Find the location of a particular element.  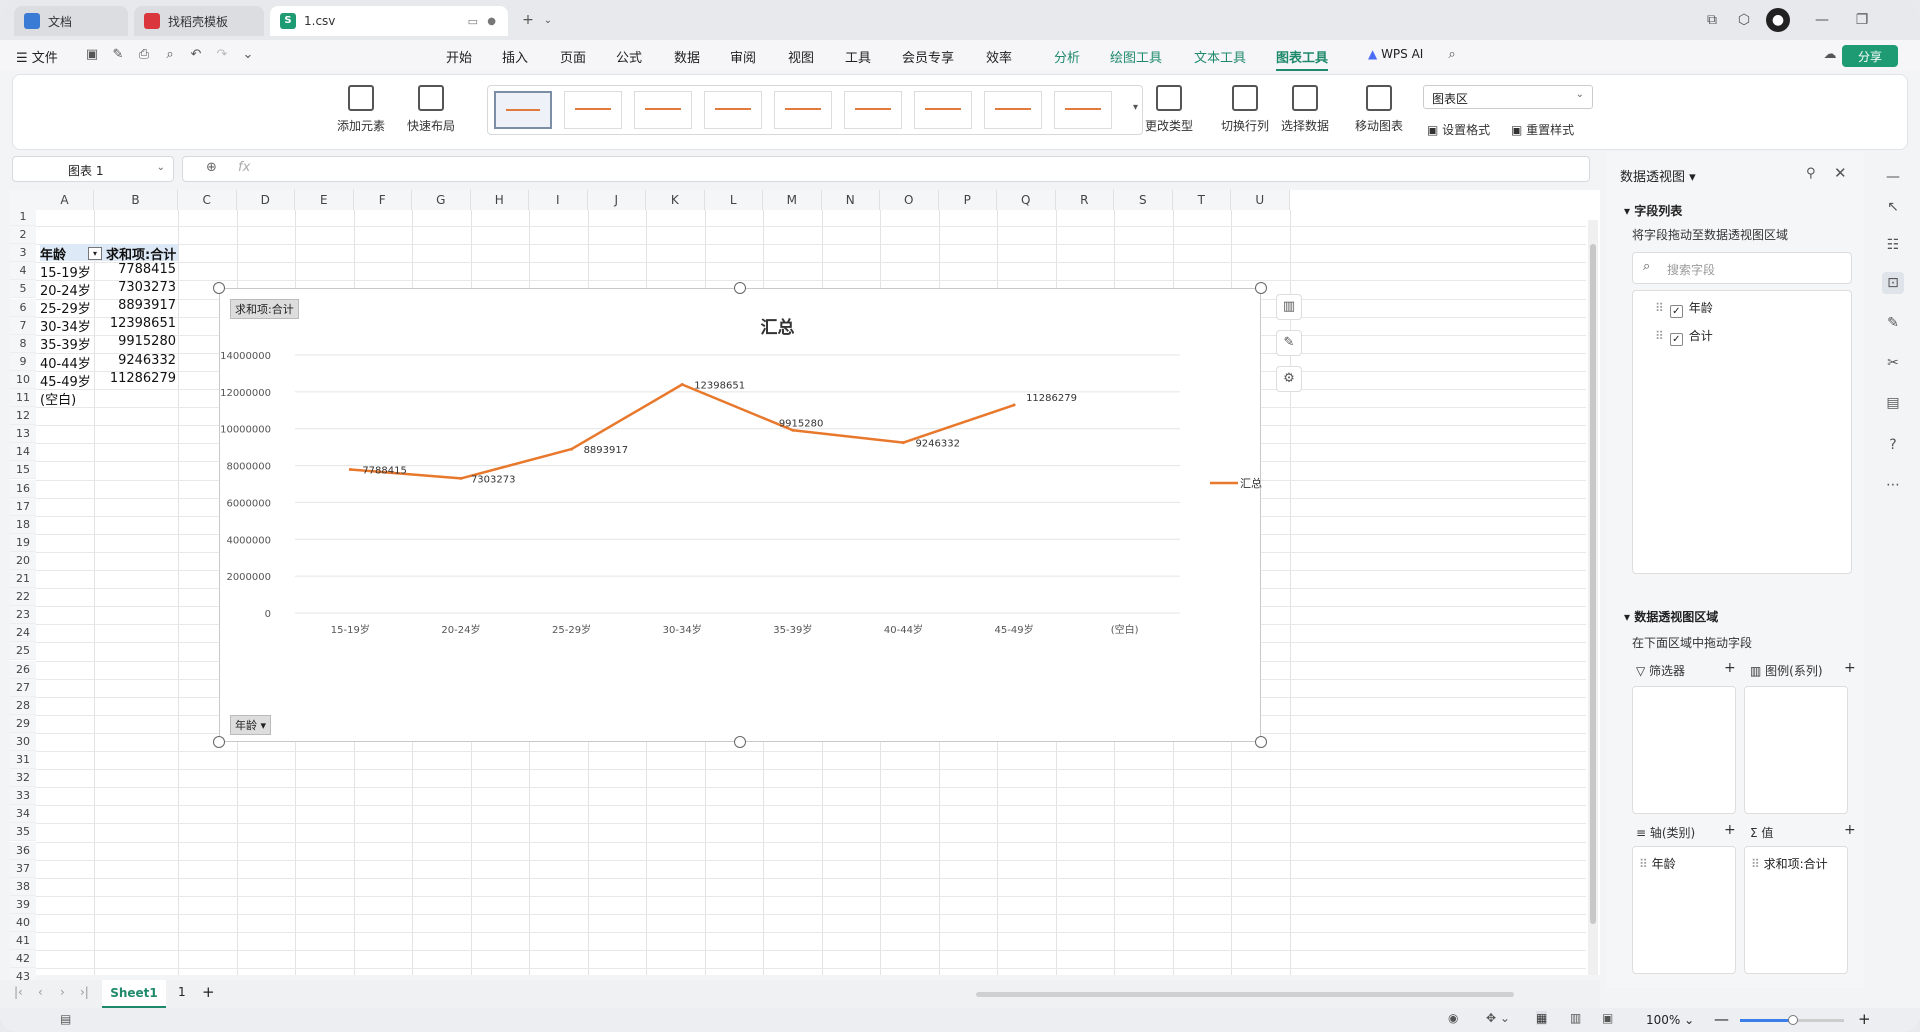

row-header: 38 is located at coordinates (23, 886).